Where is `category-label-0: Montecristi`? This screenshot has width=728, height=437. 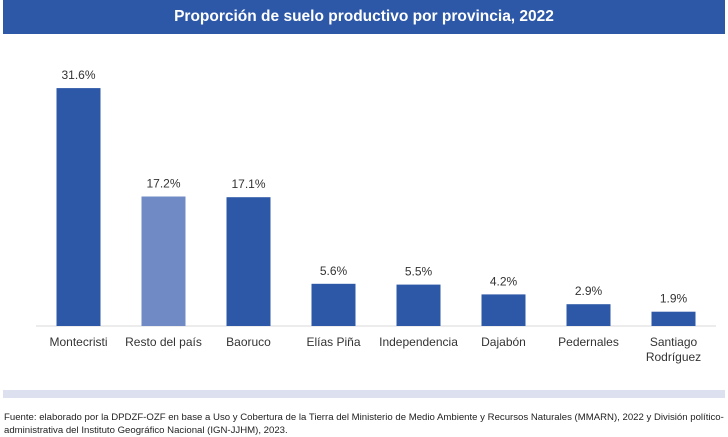
category-label-0: Montecristi is located at coordinates (78, 342).